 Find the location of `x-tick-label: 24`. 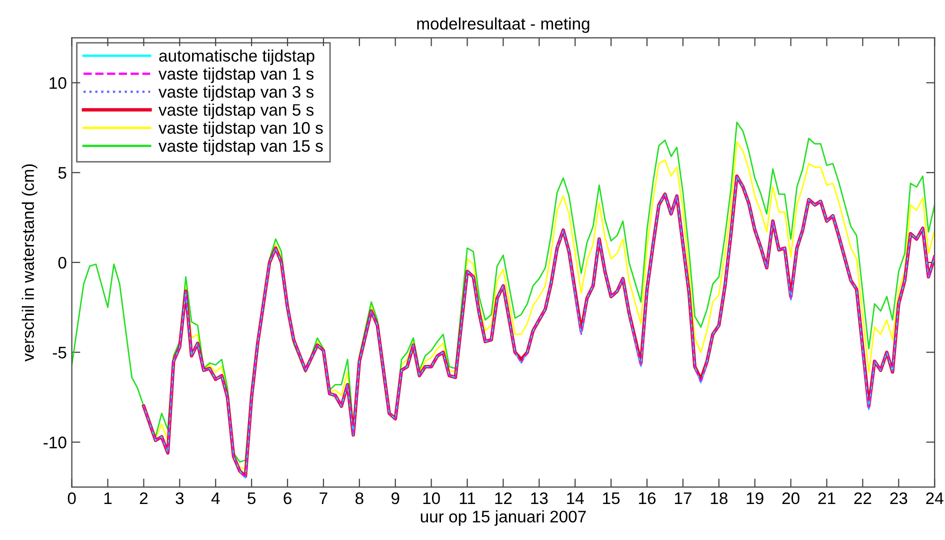

x-tick-label: 24 is located at coordinates (935, 498).